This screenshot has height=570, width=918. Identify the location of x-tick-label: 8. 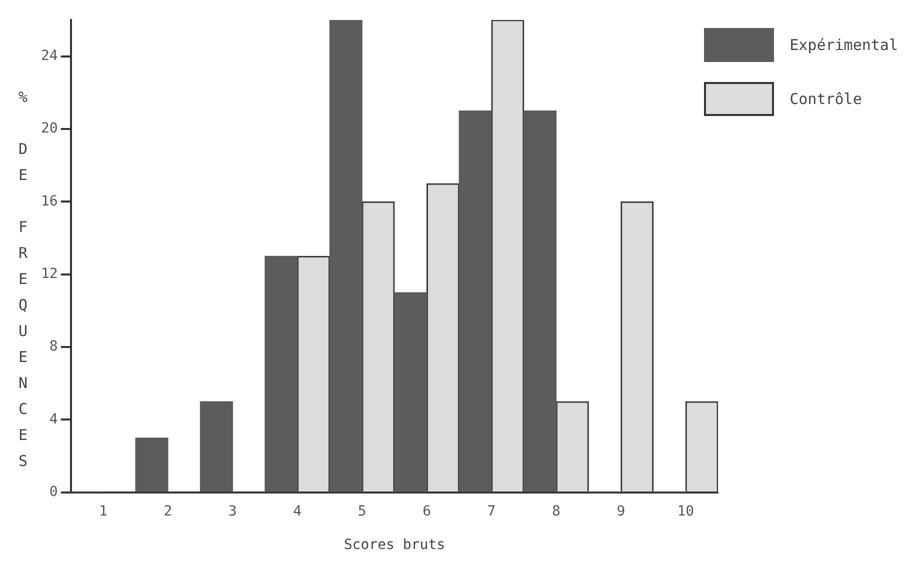
(556, 511).